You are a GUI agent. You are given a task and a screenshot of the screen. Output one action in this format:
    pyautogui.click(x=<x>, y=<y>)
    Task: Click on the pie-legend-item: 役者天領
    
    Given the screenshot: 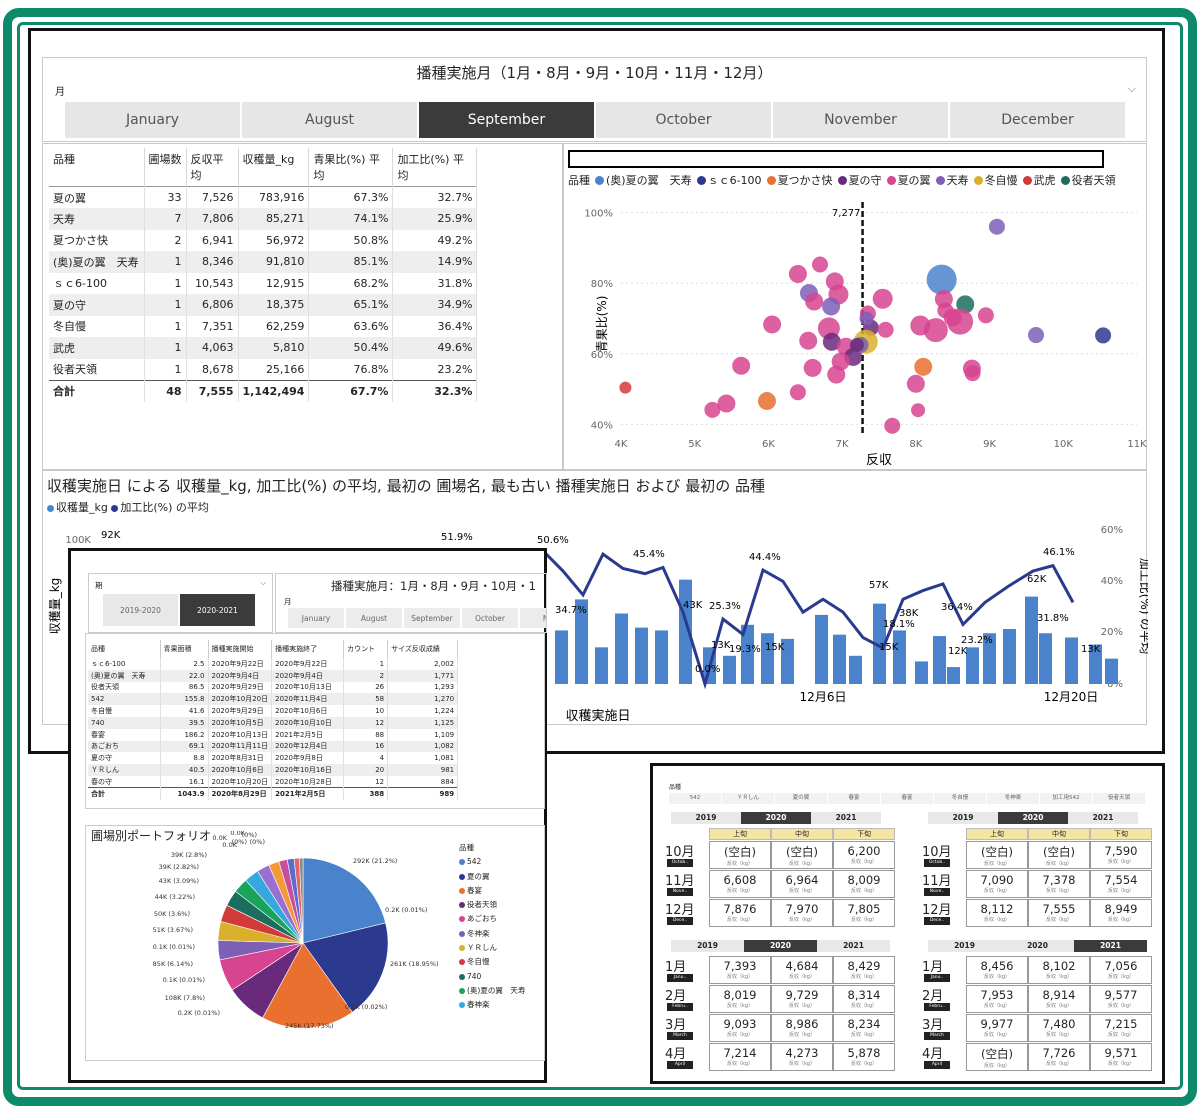 What is the action you would take?
    pyautogui.click(x=492, y=905)
    